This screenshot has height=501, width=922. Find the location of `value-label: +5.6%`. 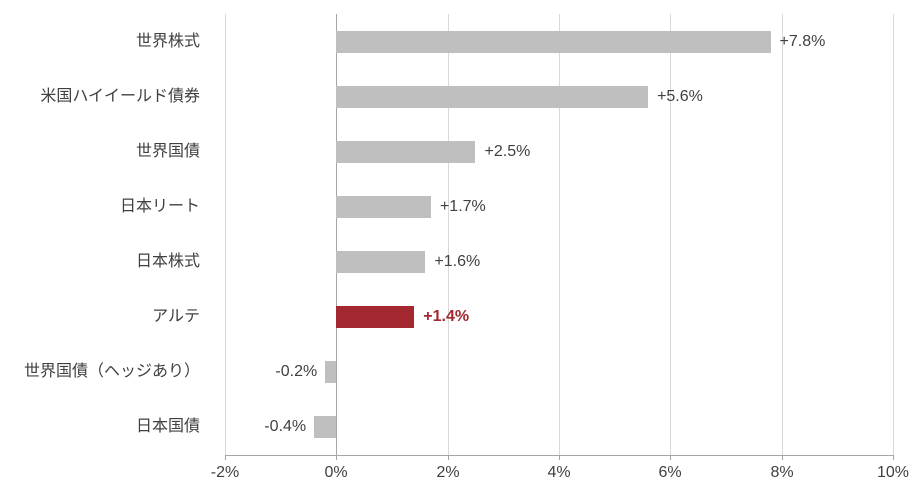

value-label: +5.6% is located at coordinates (680, 96).